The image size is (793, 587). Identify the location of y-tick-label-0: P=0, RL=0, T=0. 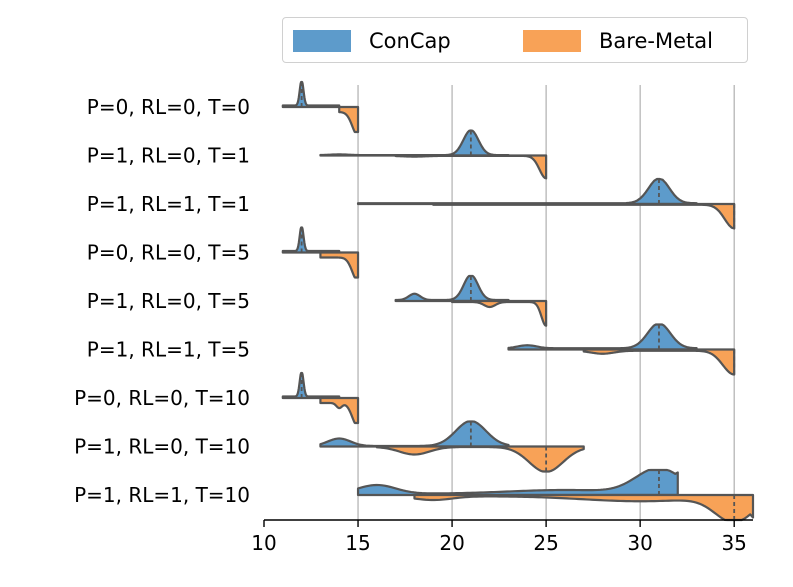
(168, 107).